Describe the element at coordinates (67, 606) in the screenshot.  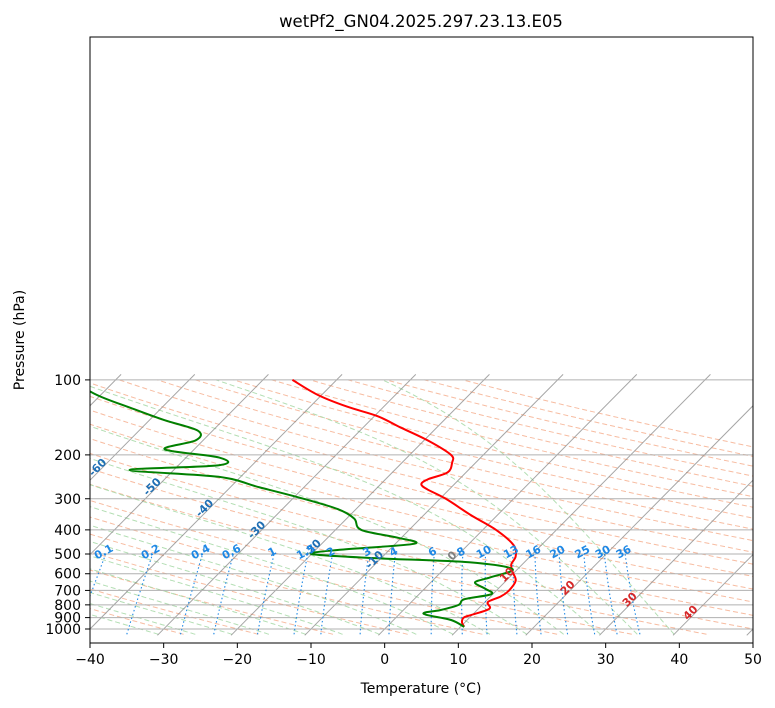
I see `y-tick-label: 800` at that location.